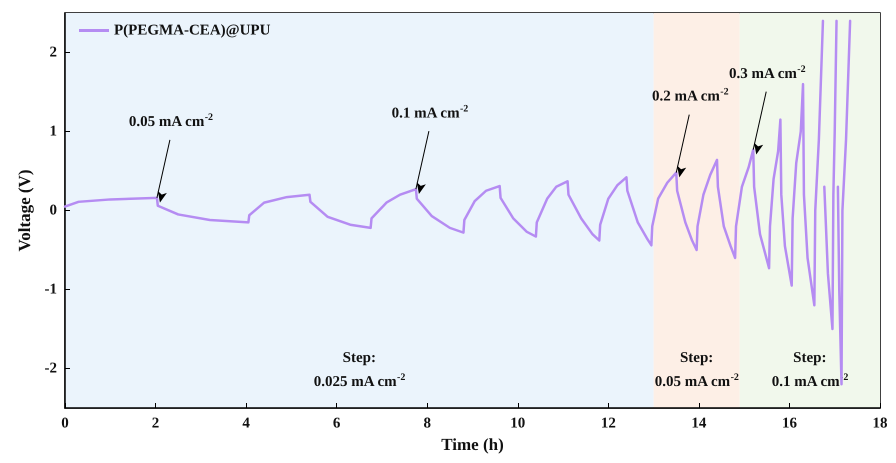 The width and height of the screenshot is (896, 463). Describe the element at coordinates (53, 52) in the screenshot. I see `y-tick-label: 2` at that location.